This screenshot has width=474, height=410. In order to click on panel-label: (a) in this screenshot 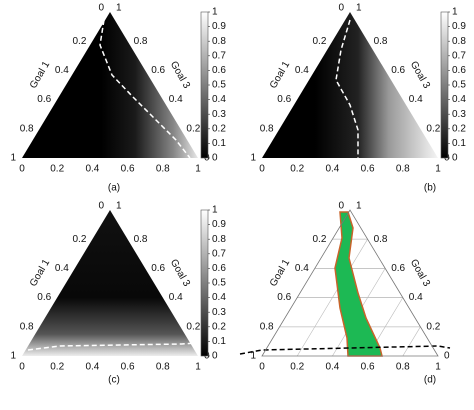, I will do `click(114, 188)`.